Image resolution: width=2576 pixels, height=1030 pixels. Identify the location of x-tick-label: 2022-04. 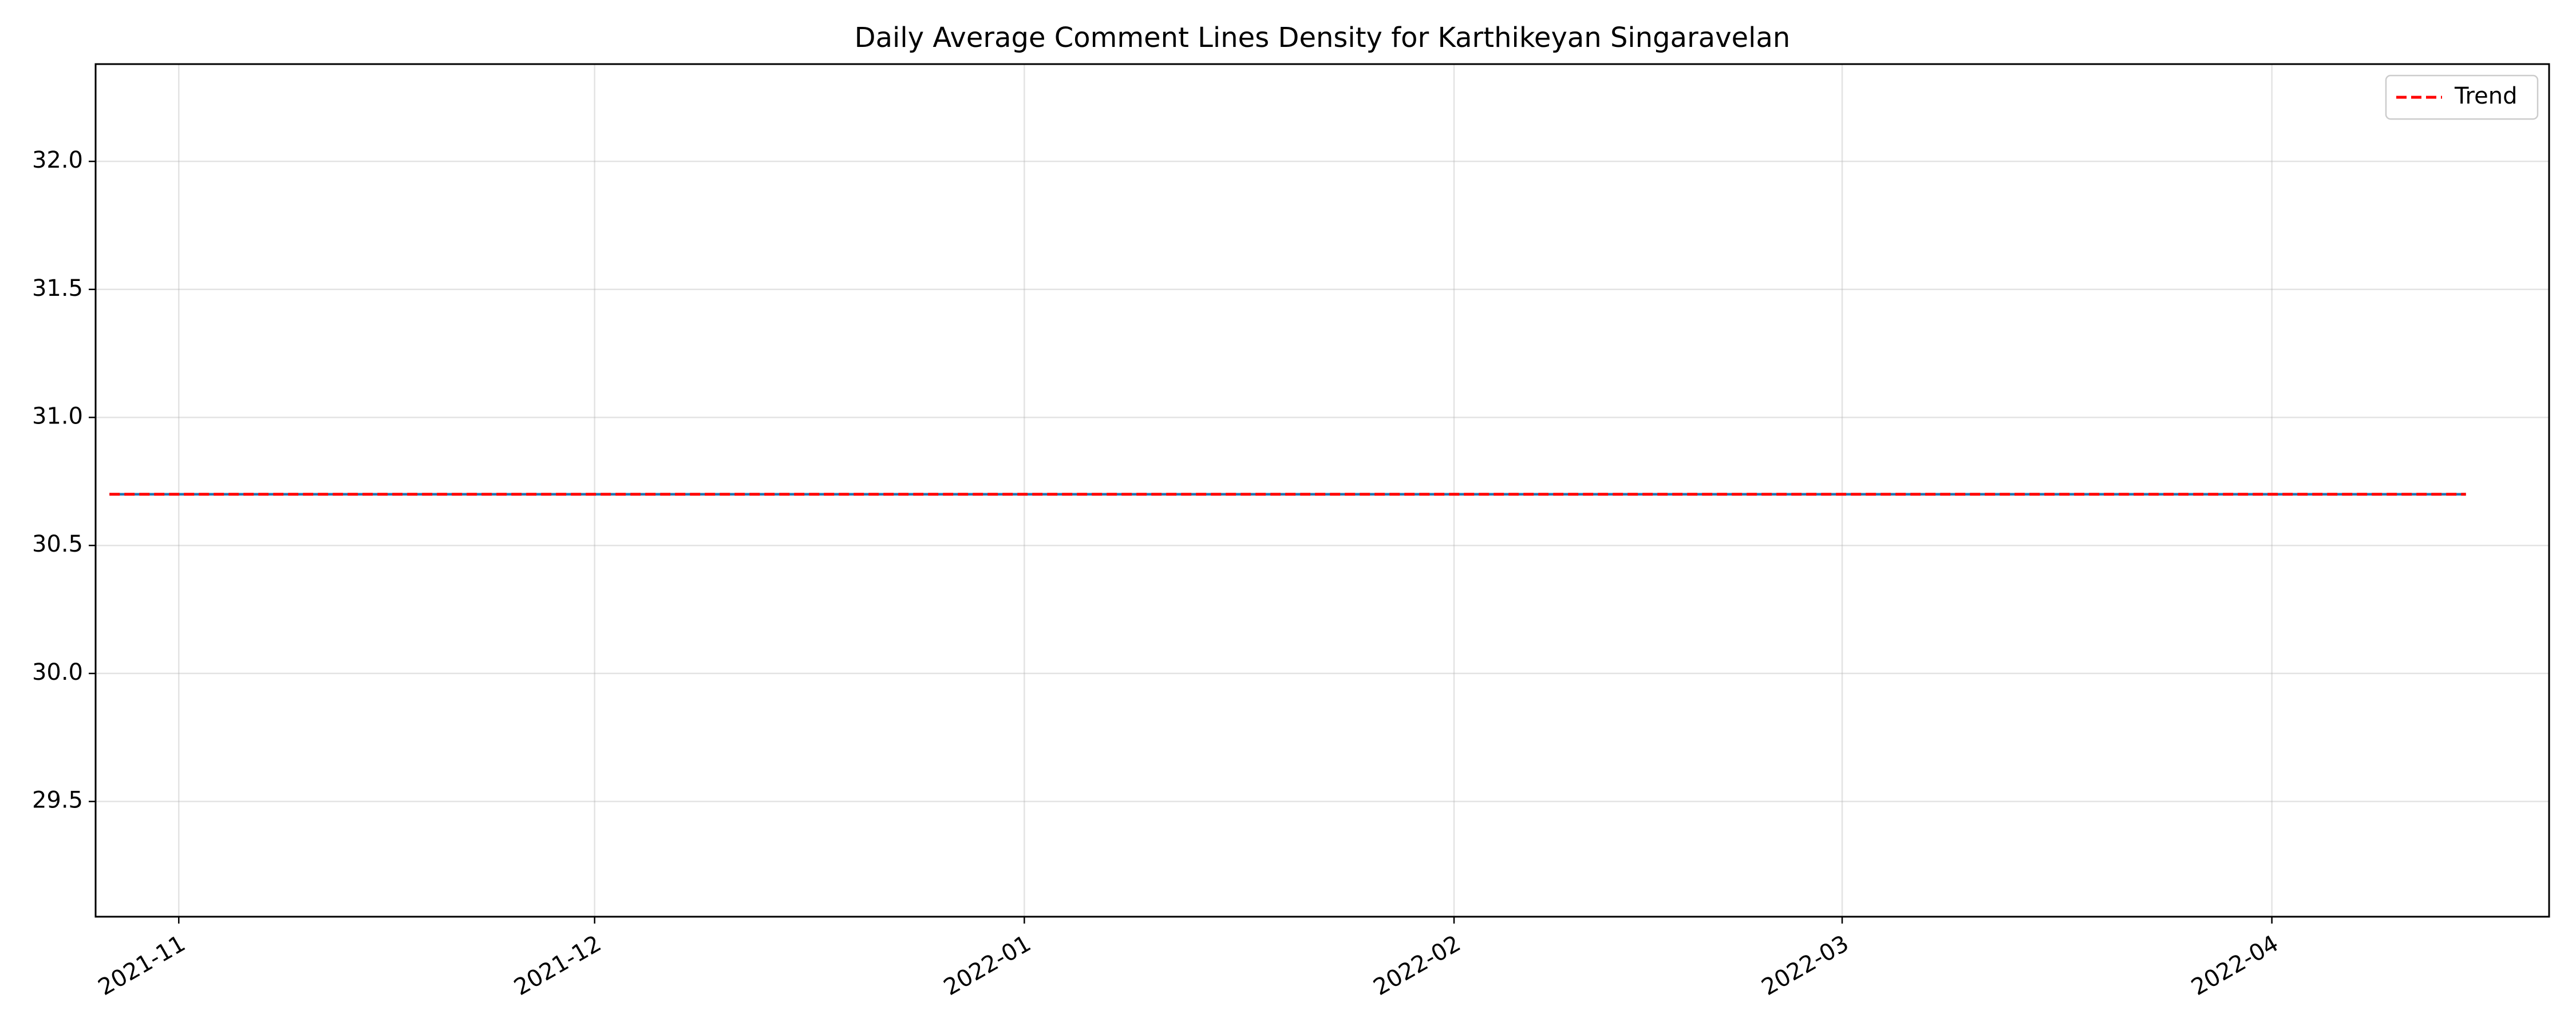
(2235, 965).